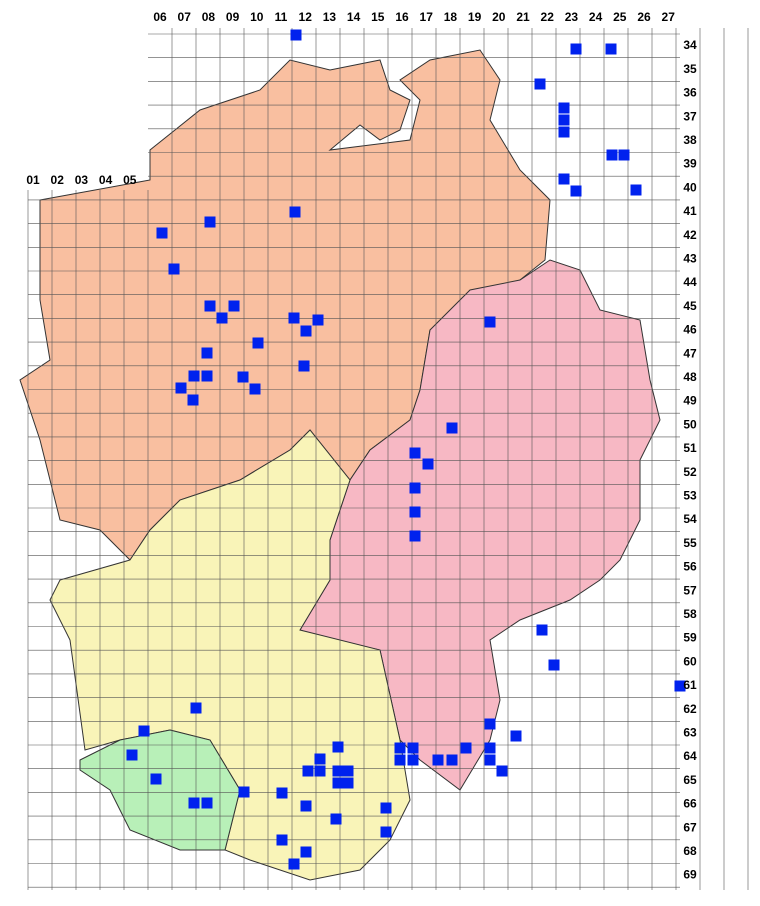 This screenshot has height=906, width=760. What do you see at coordinates (427, 17) in the screenshot?
I see `column-label: 17` at bounding box center [427, 17].